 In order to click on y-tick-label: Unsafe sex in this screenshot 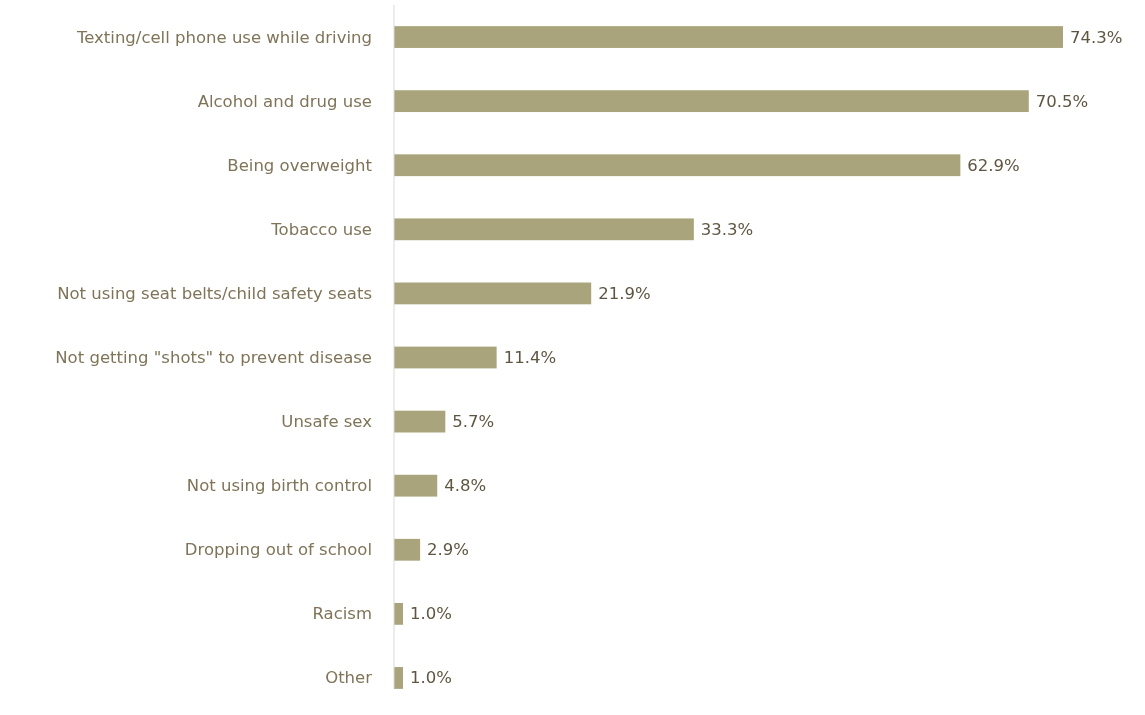, I will do `click(327, 422)`.